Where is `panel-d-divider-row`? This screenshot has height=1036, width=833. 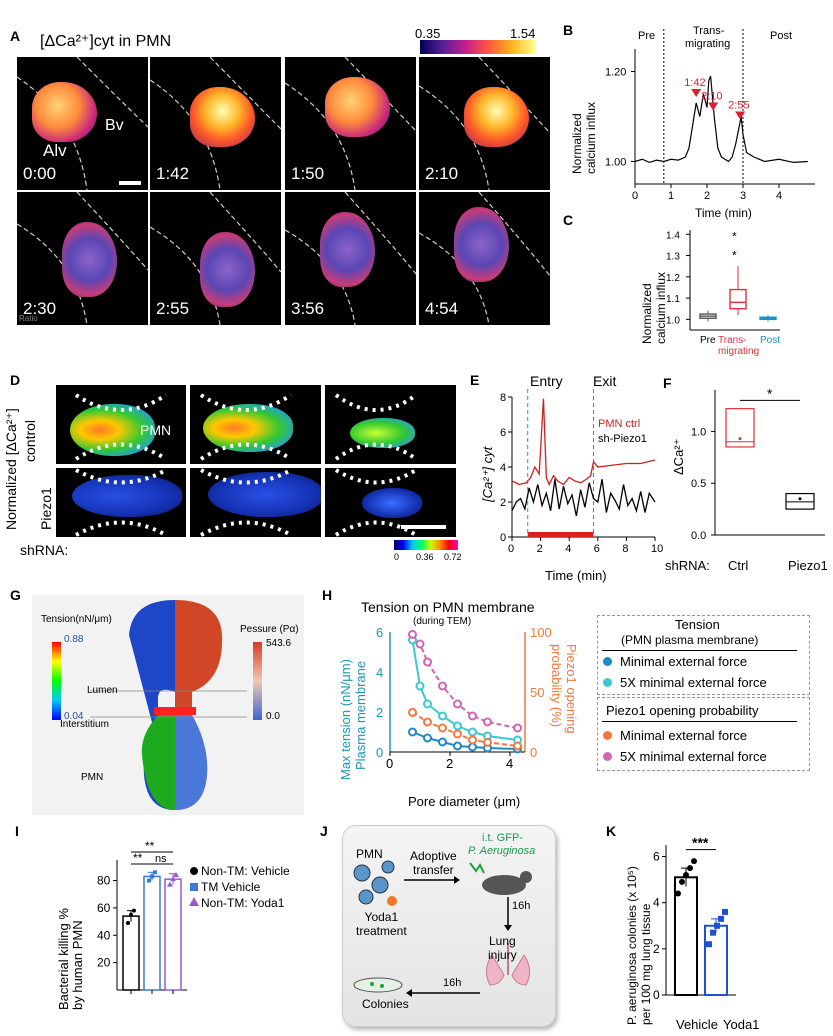 panel-d-divider-row is located at coordinates (256, 466).